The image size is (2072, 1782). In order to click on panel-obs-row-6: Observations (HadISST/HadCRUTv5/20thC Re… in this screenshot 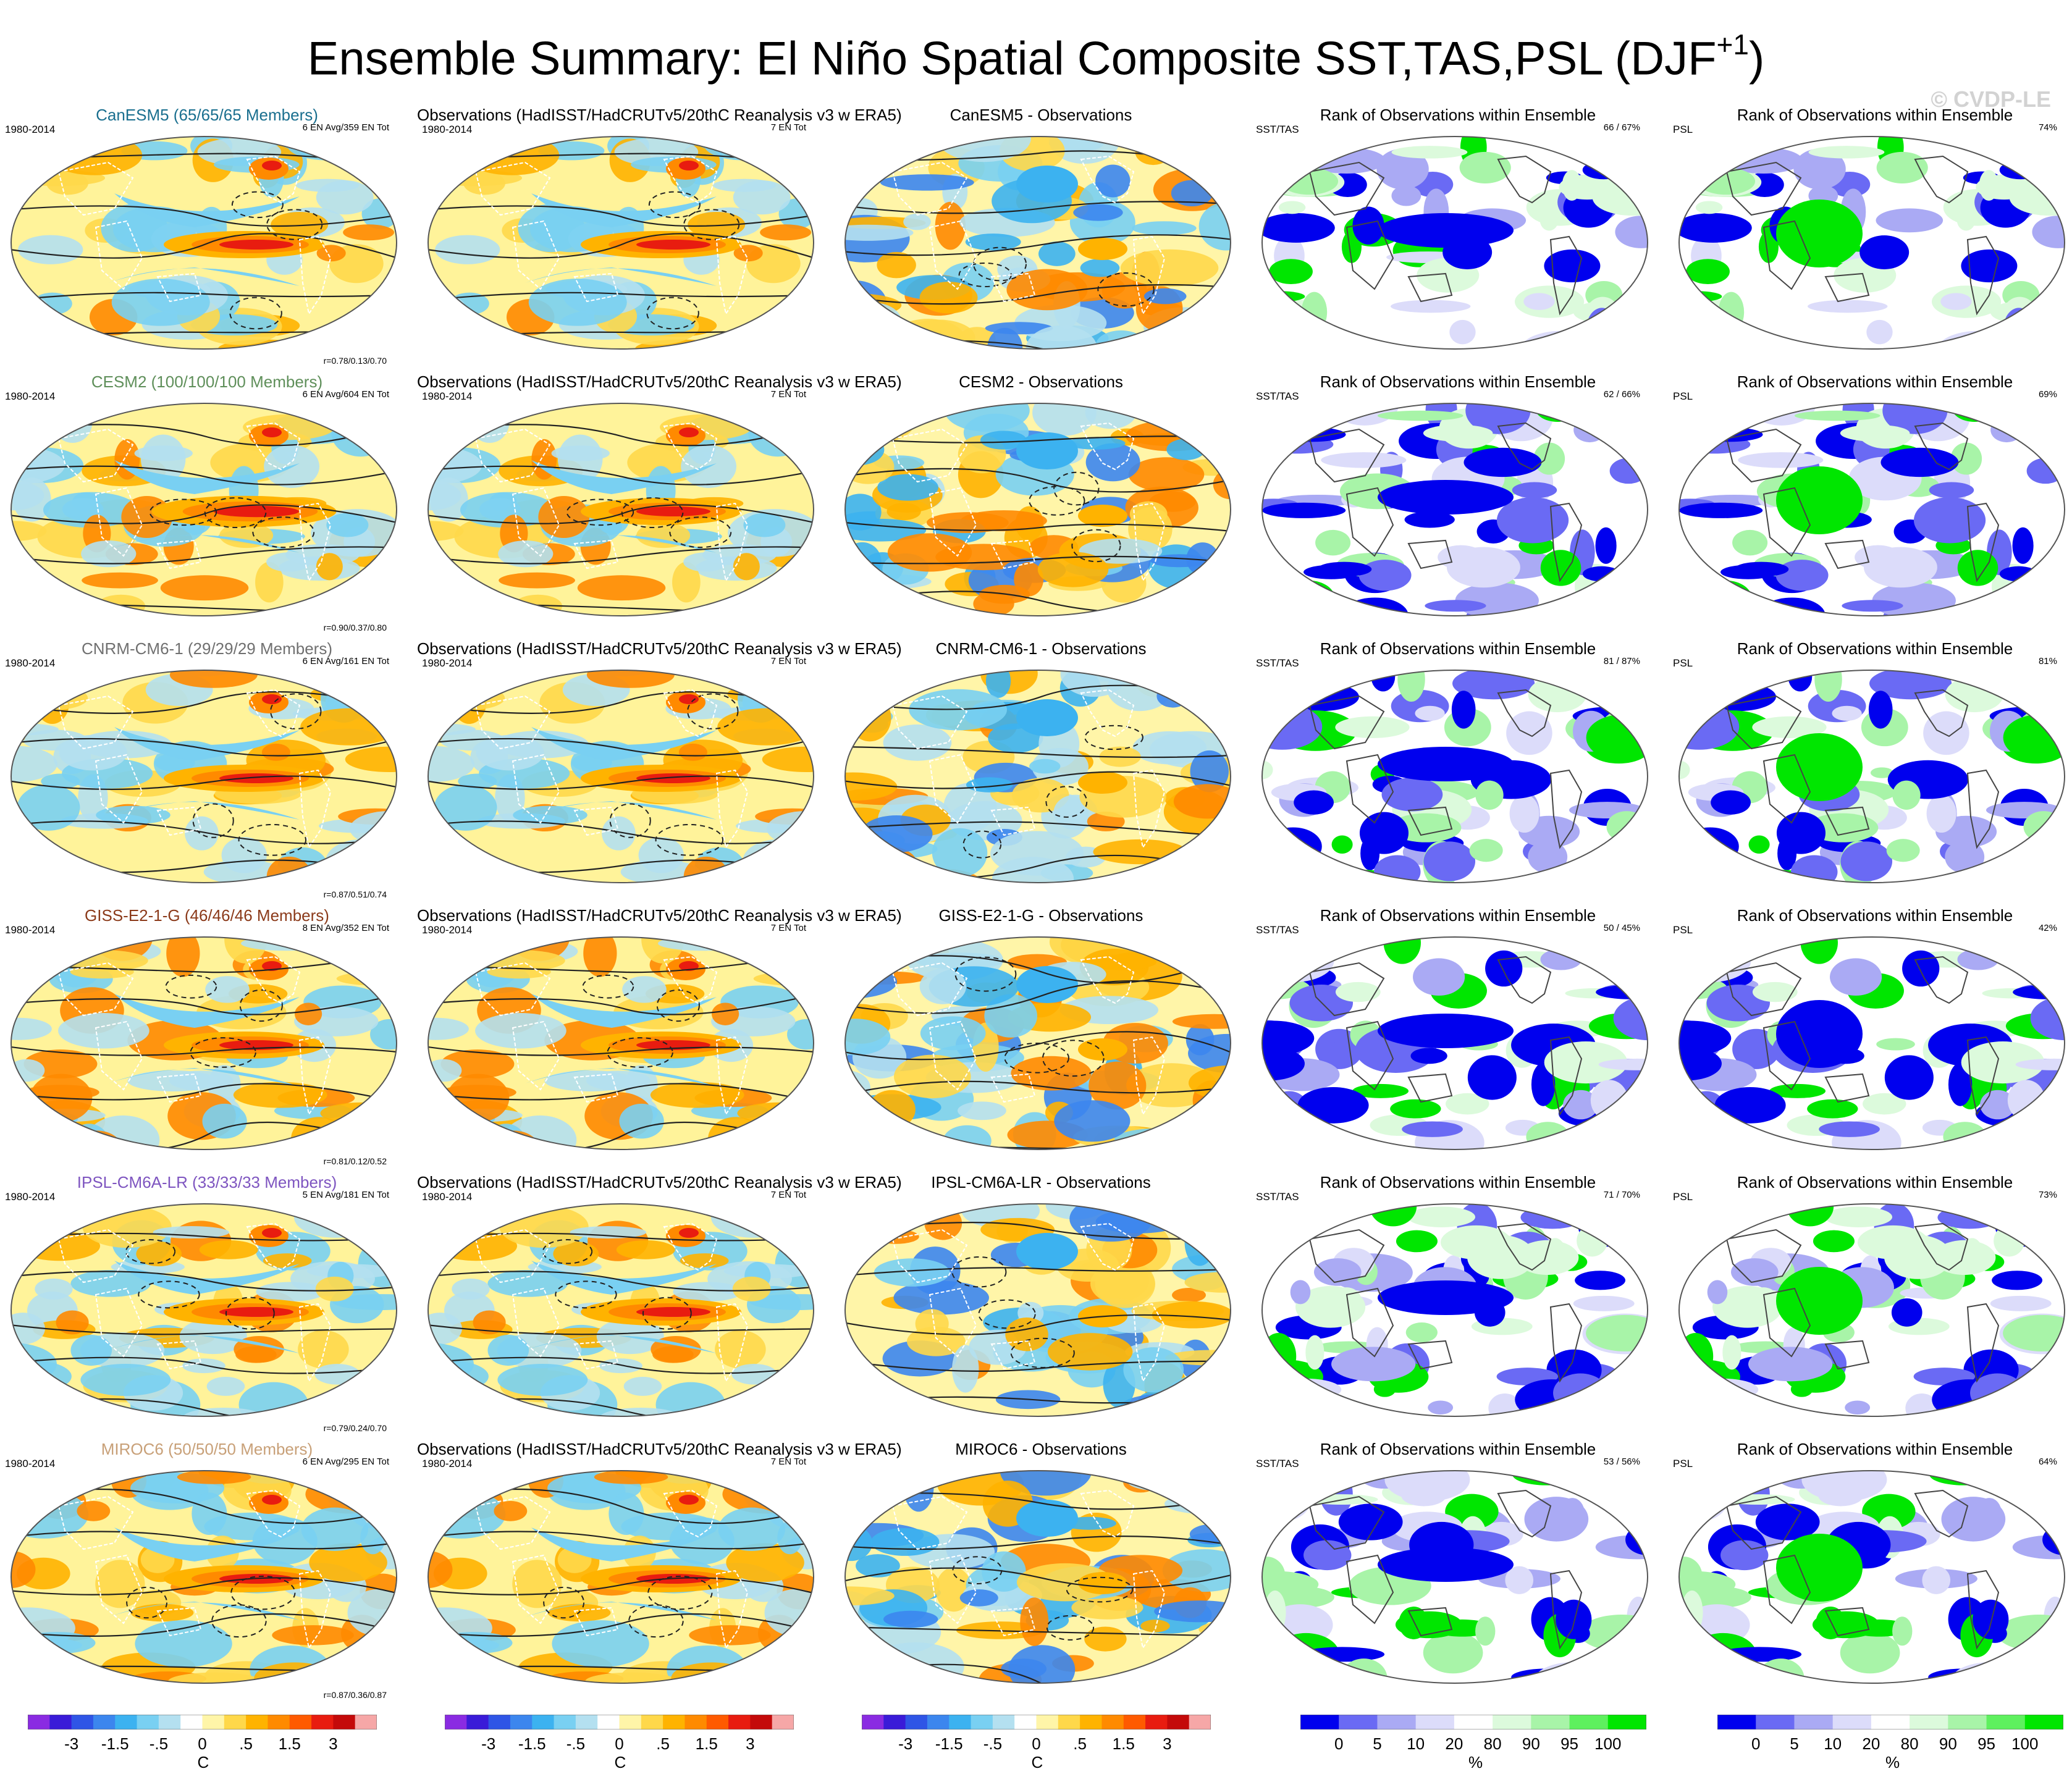, I will do `click(659, 1572)`.